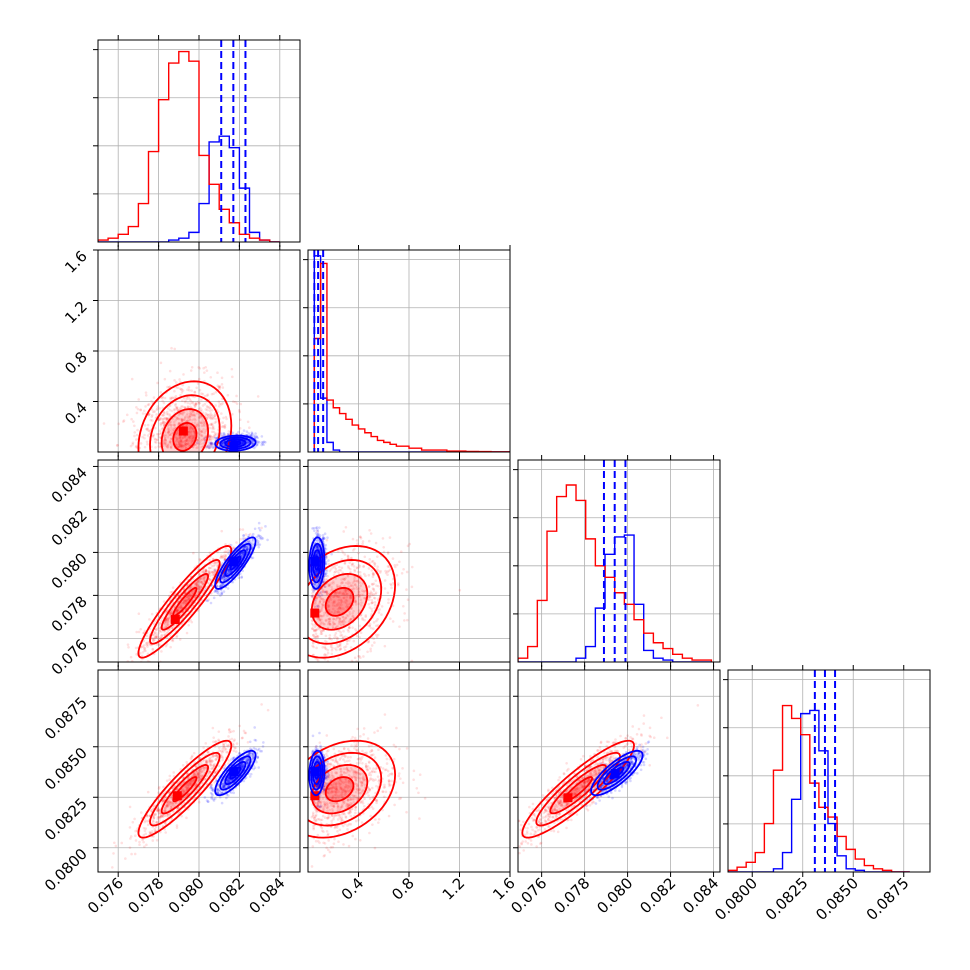  Describe the element at coordinates (837, 899) in the screenshot. I see `x-tick-label: 0.0850` at that location.